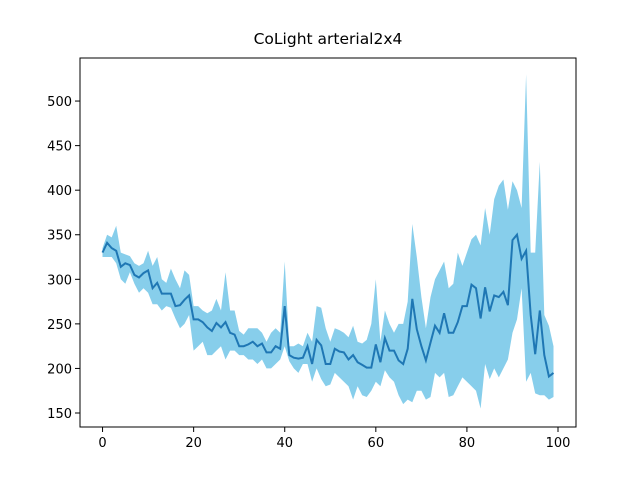  Describe the element at coordinates (558, 443) in the screenshot. I see `x-tick-label: 100` at that location.